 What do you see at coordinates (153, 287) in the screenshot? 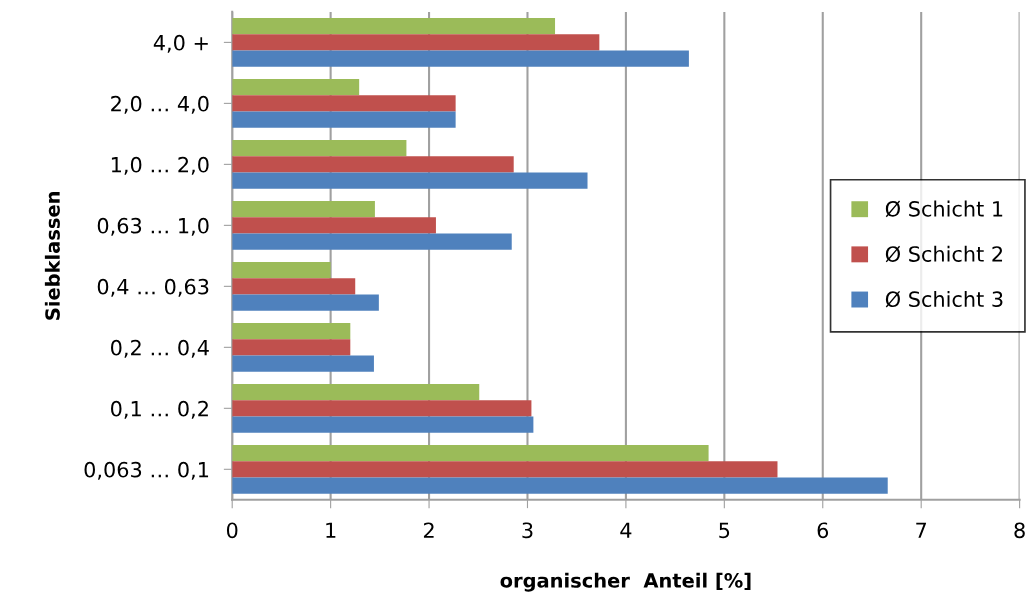
I see `y-tick-label: 0,4 … 0,63` at bounding box center [153, 287].